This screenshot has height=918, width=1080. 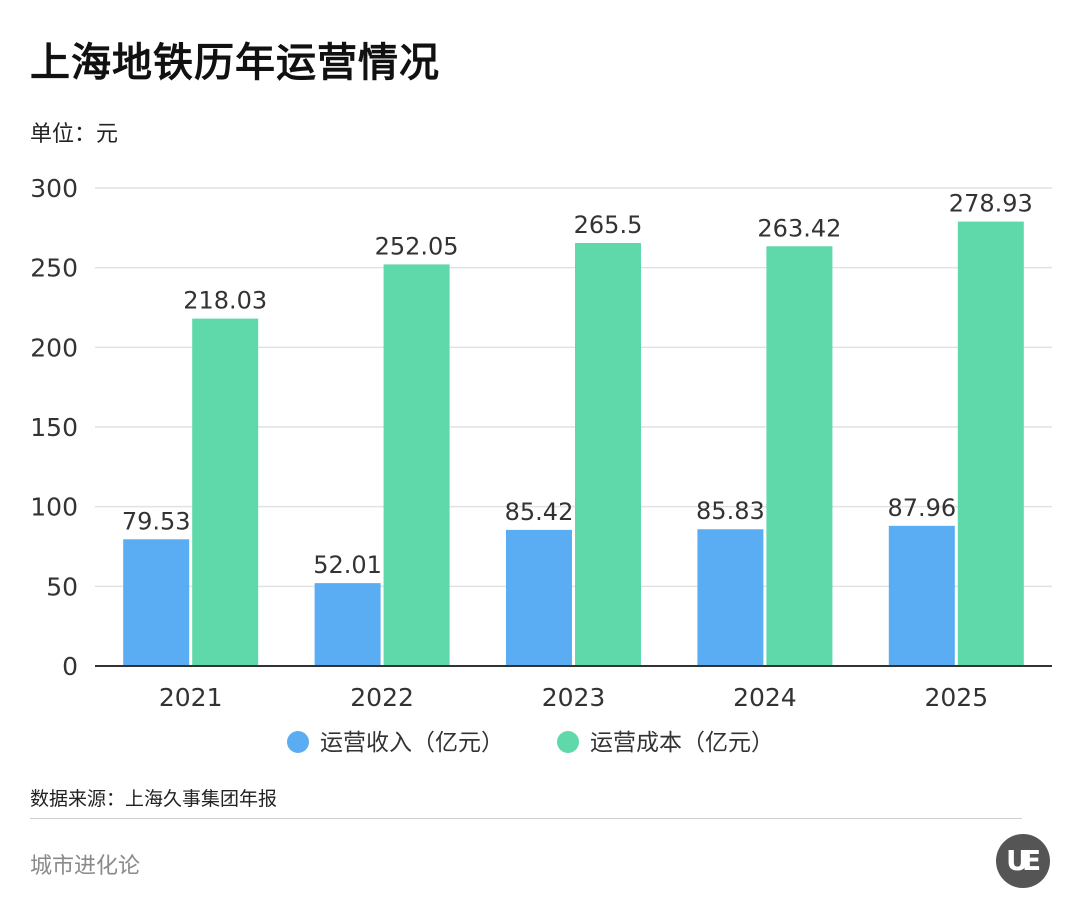 What do you see at coordinates (730, 511) in the screenshot?
I see `data-label: 85.83` at bounding box center [730, 511].